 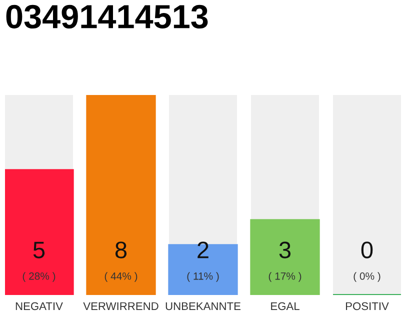 I want to click on chart-title: 03491414513, so click(x=107, y=16).